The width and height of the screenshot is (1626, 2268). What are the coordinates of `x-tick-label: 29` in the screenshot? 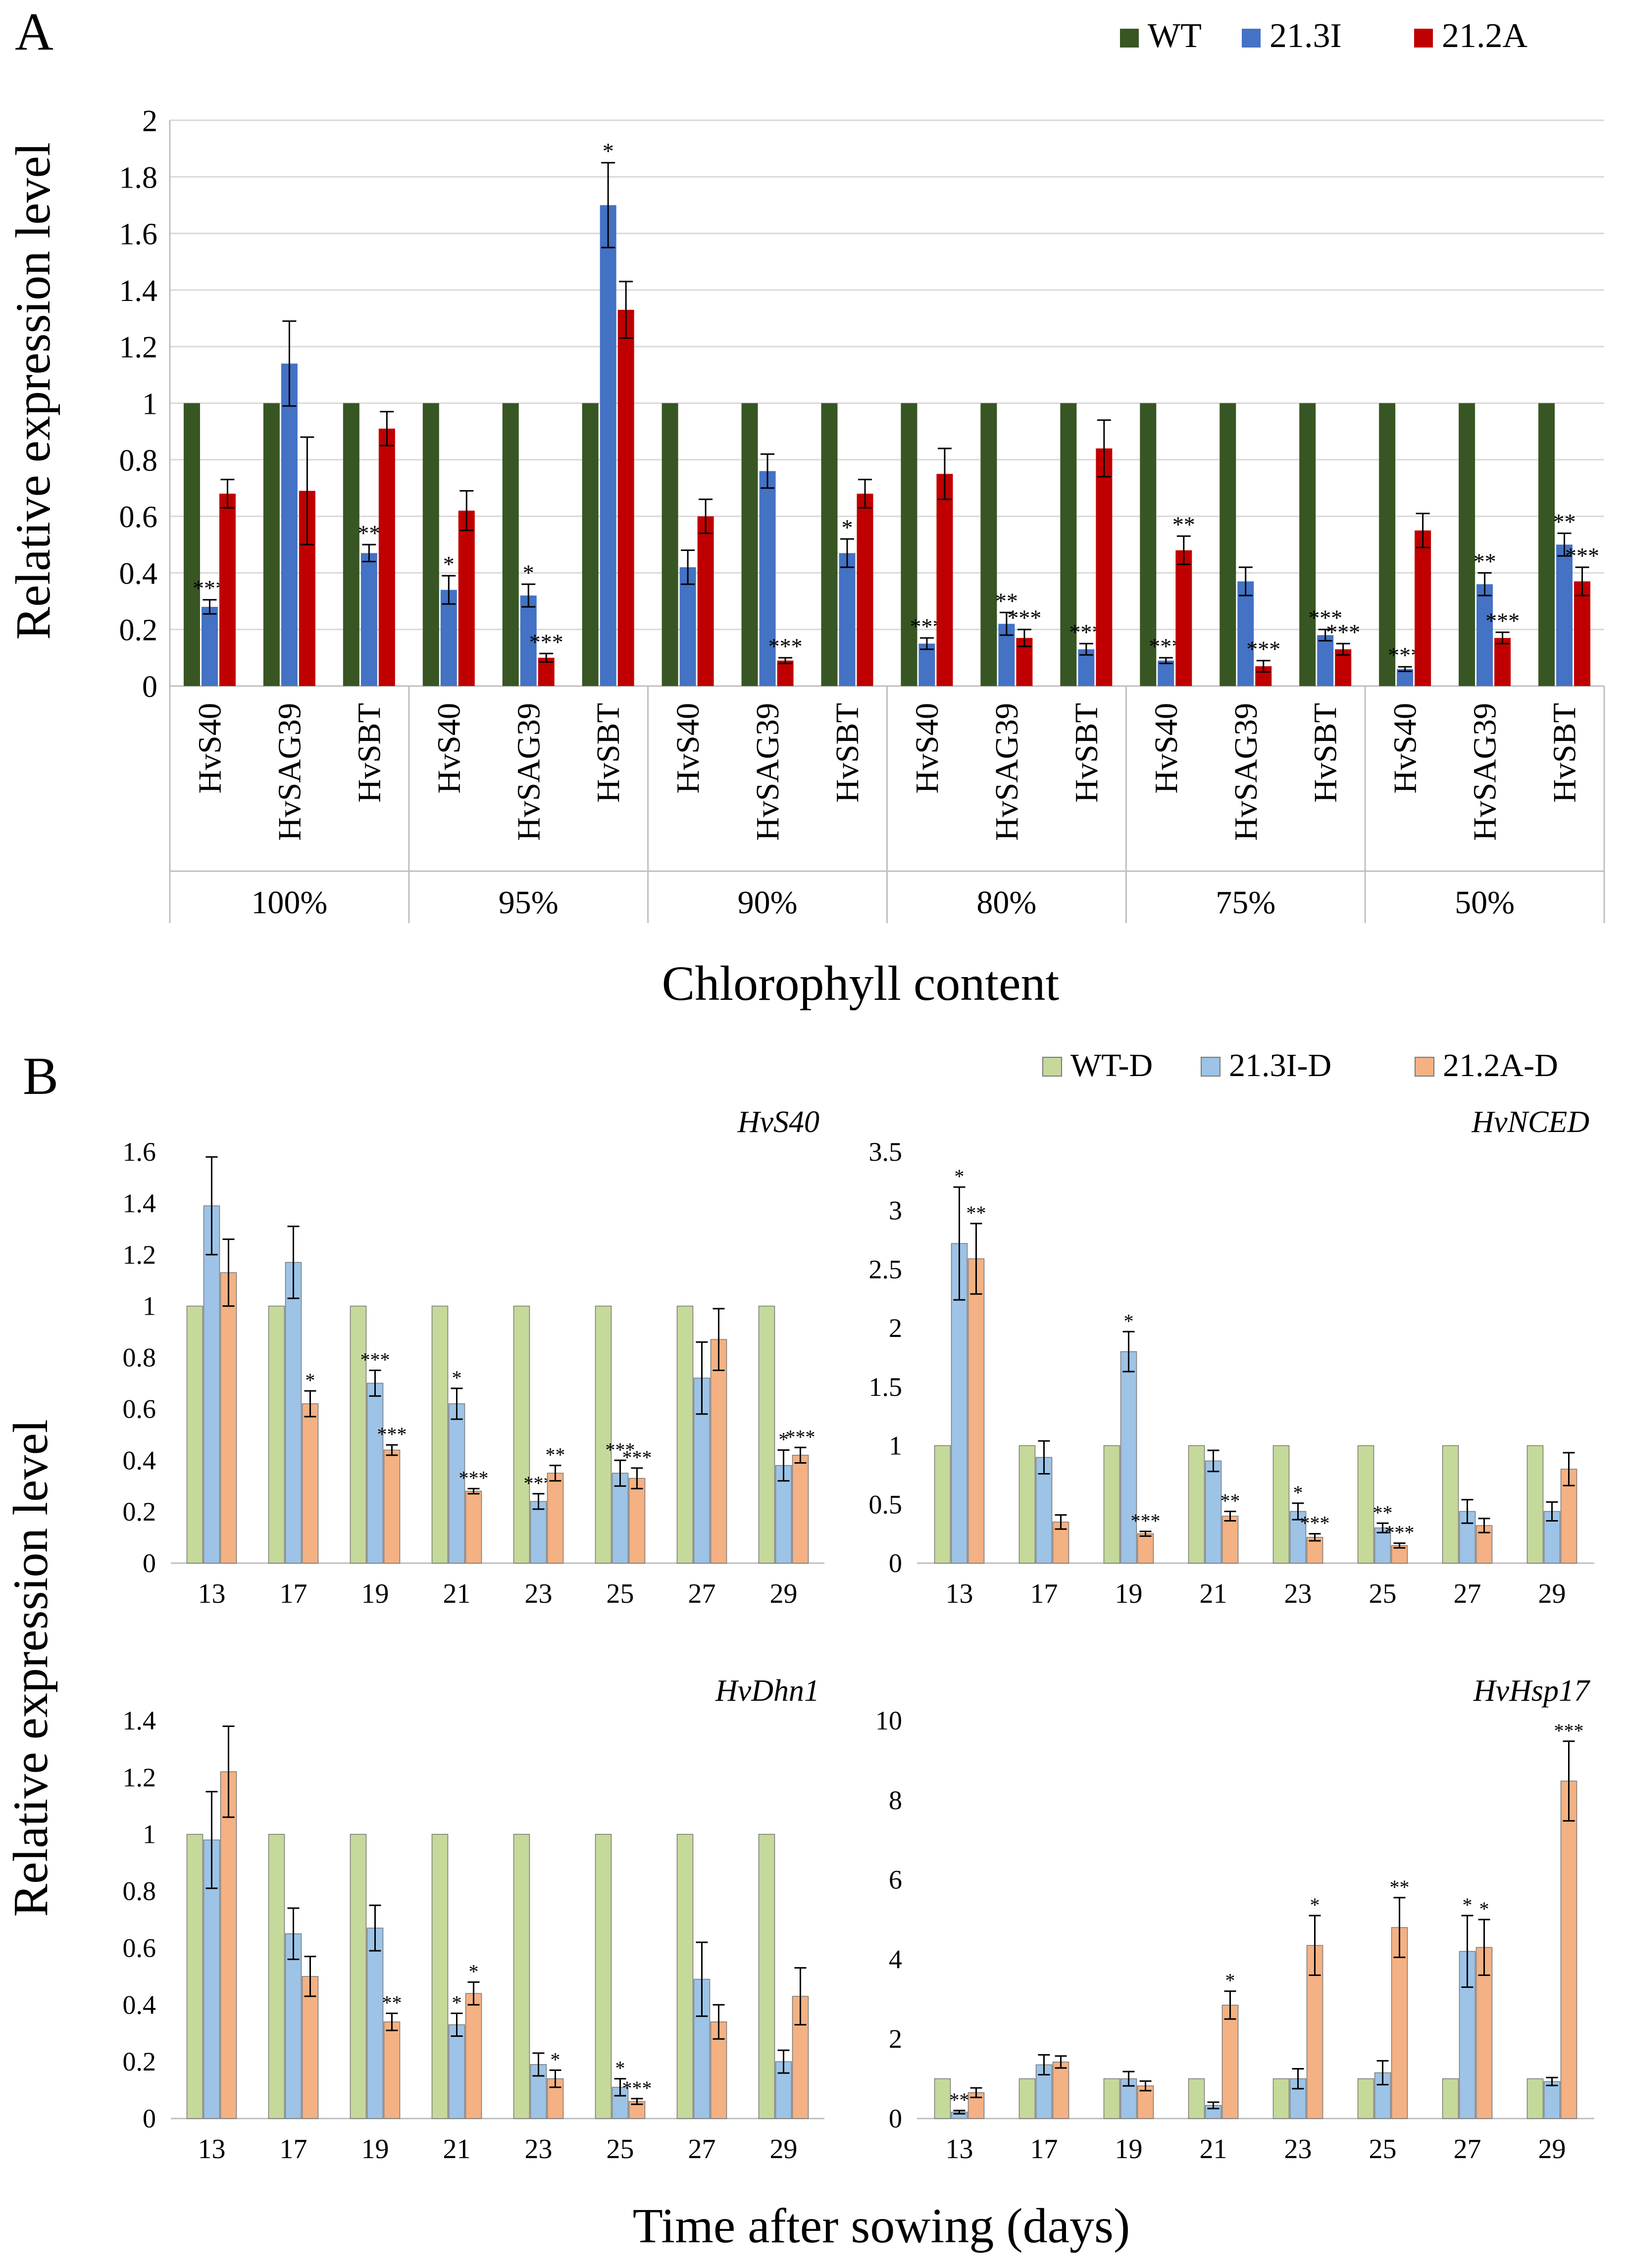 It's located at (784, 1593).